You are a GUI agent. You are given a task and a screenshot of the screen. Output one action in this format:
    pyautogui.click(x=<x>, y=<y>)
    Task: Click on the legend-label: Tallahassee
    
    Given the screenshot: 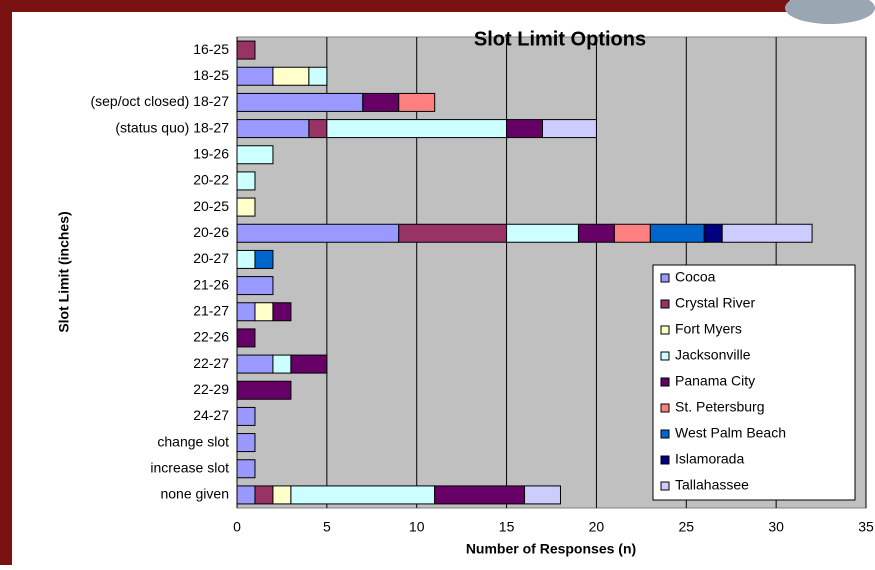 What is the action you would take?
    pyautogui.click(x=712, y=485)
    